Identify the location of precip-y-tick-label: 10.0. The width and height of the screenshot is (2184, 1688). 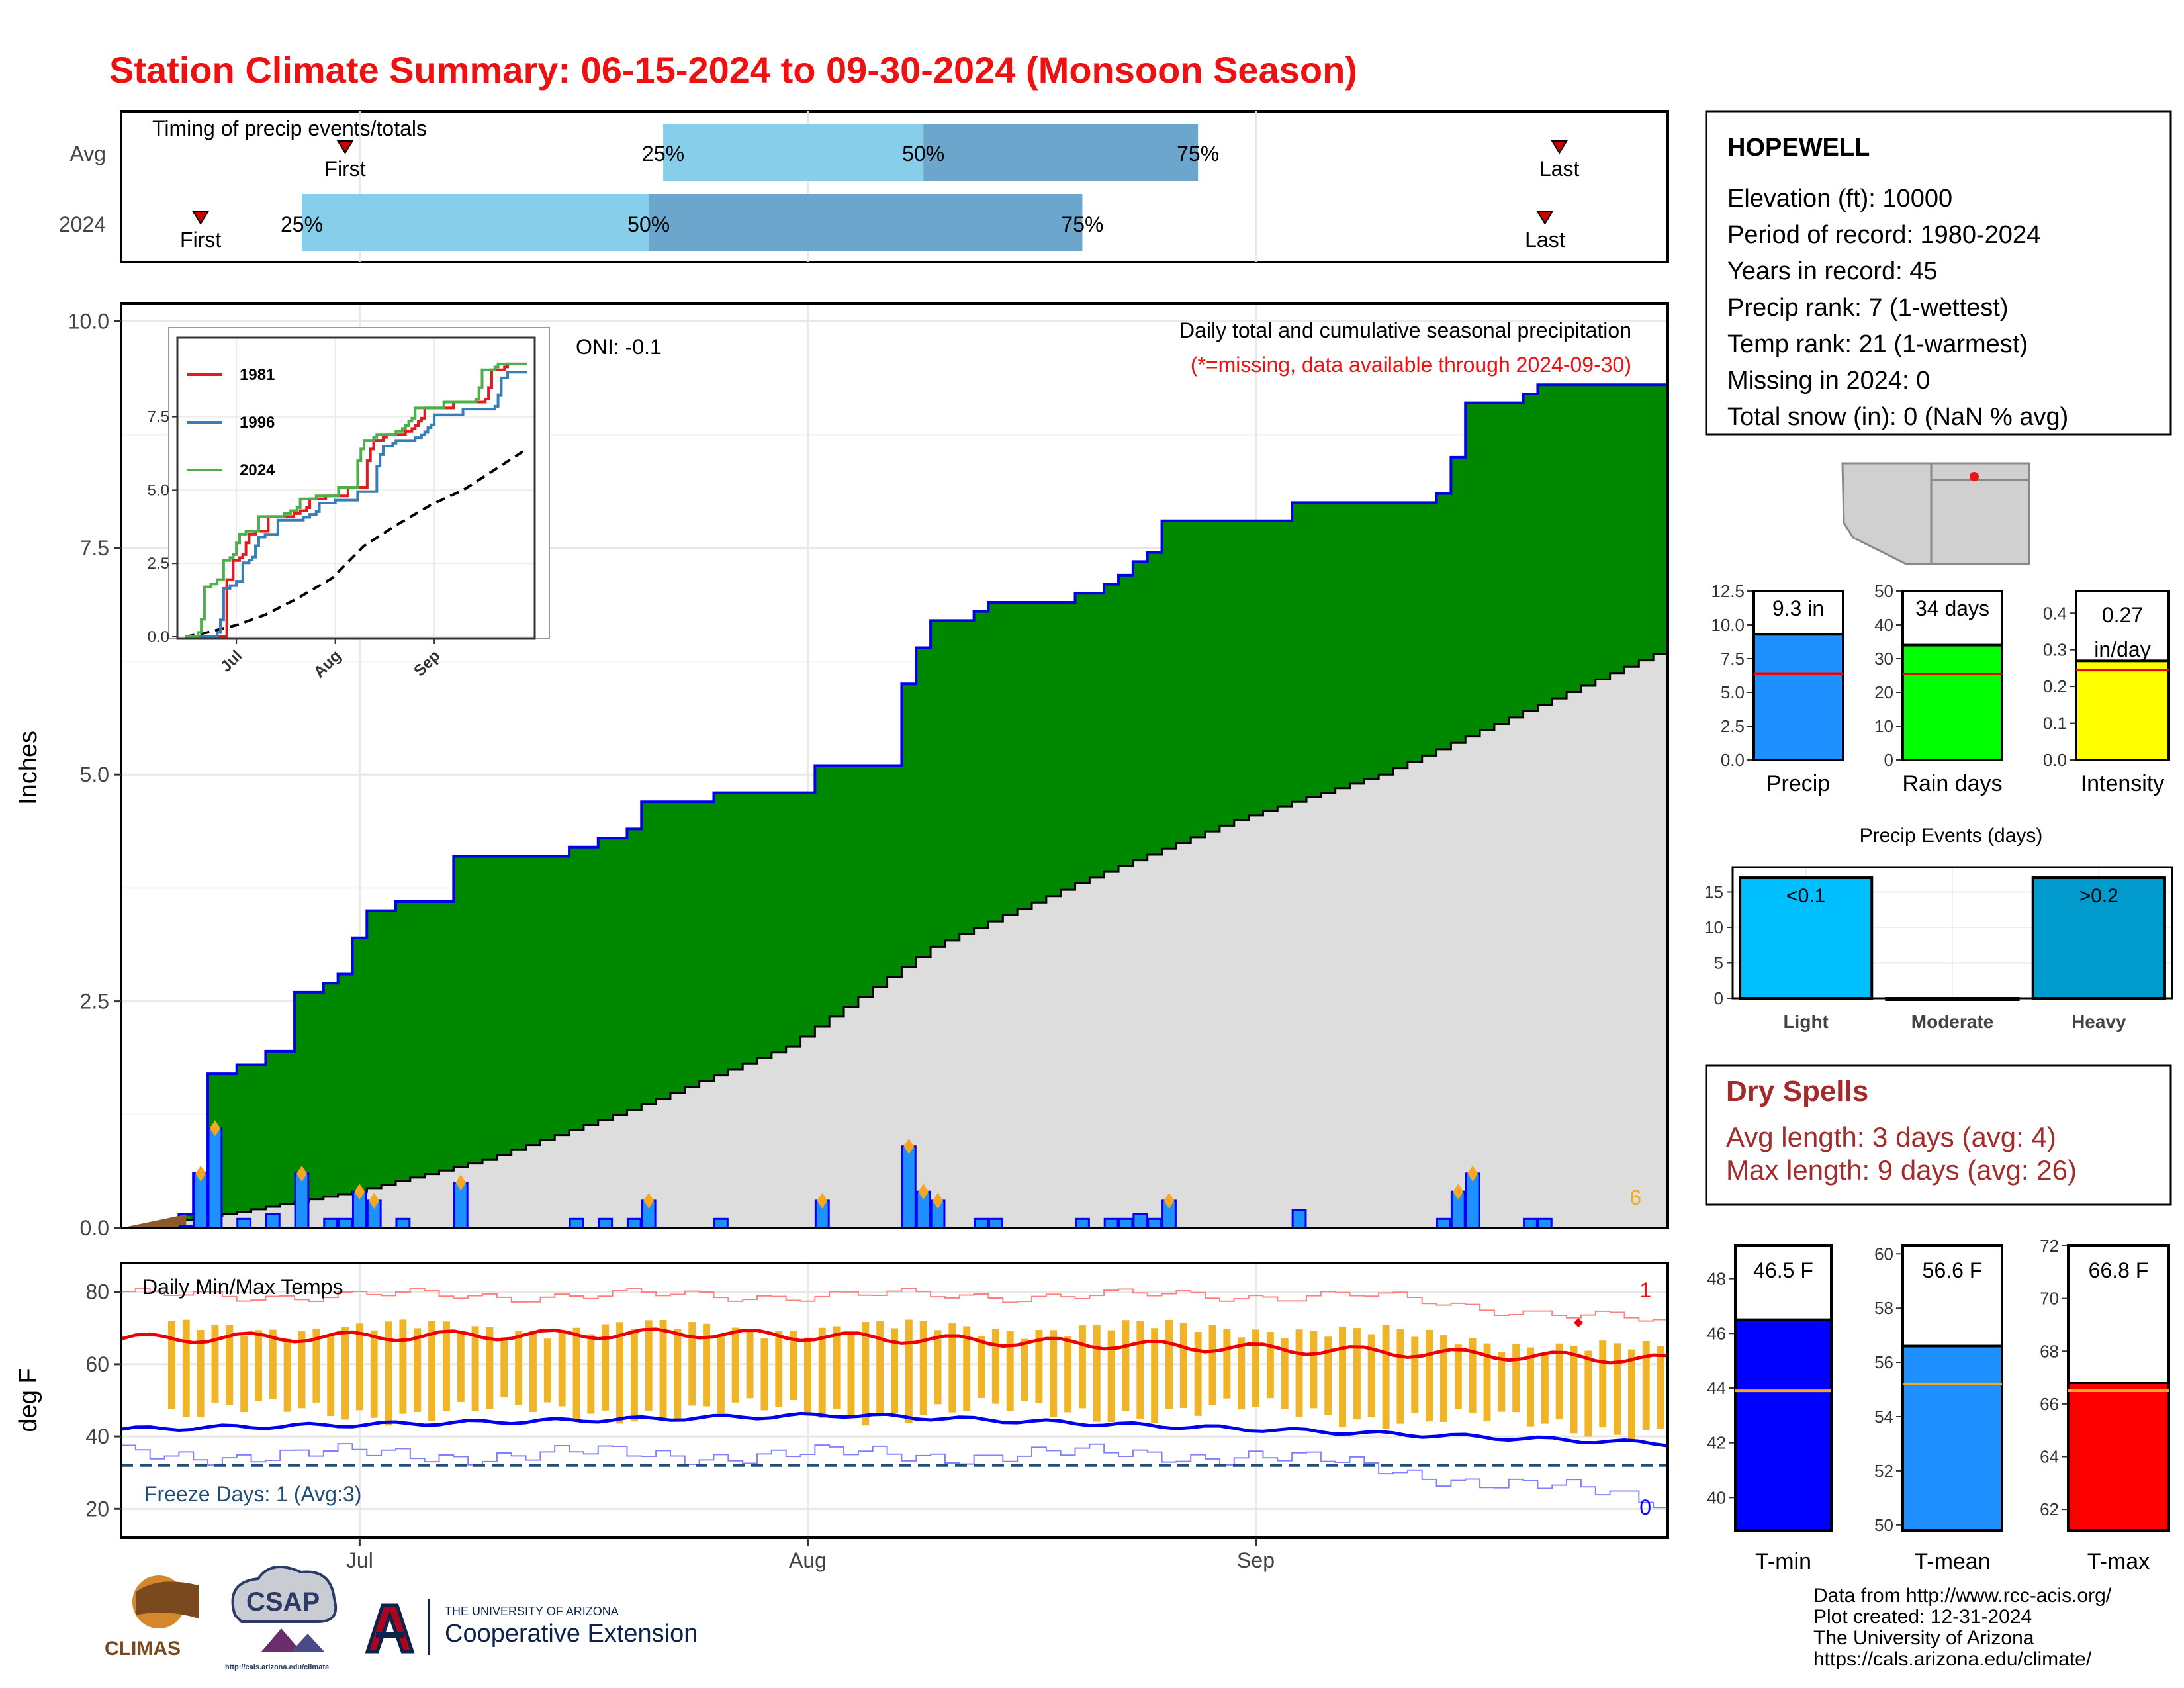
(88, 321).